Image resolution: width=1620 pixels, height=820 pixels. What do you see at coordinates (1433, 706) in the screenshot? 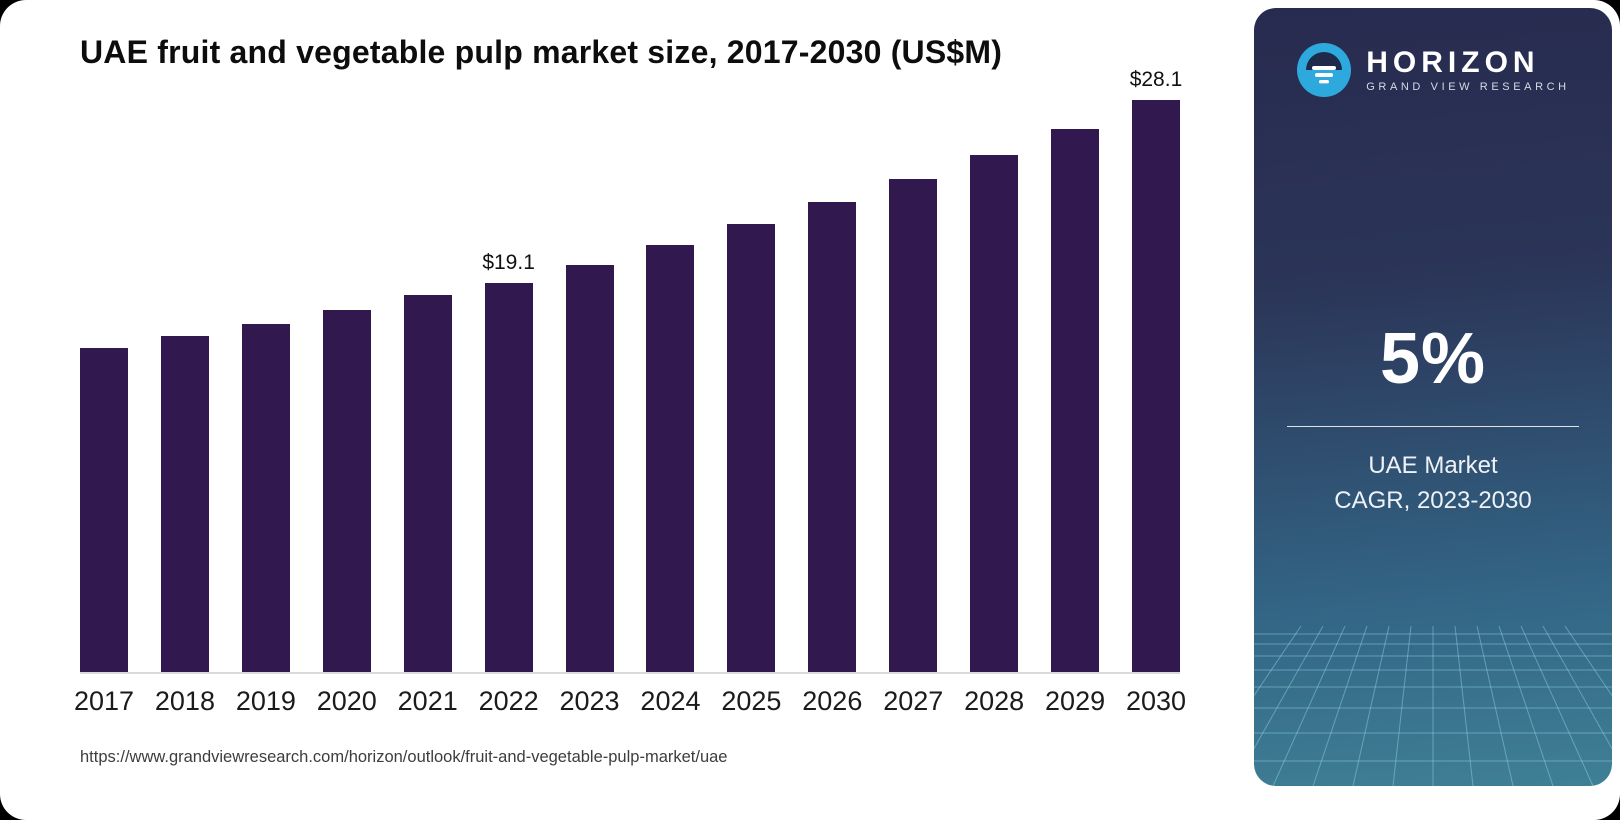
I see `mesh-decoration` at bounding box center [1433, 706].